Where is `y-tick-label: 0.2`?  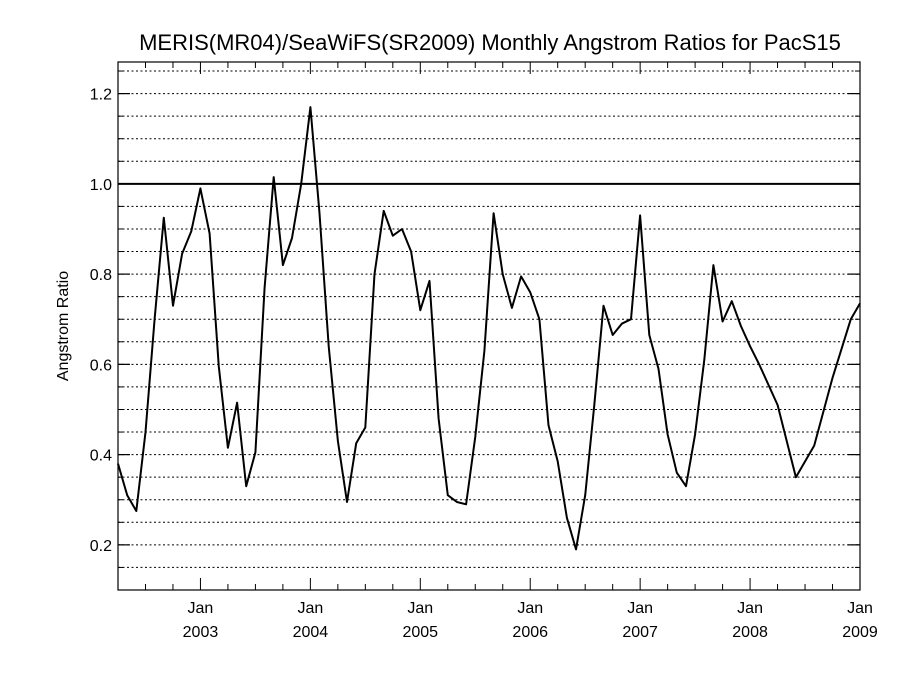
y-tick-label: 0.2 is located at coordinates (101, 546).